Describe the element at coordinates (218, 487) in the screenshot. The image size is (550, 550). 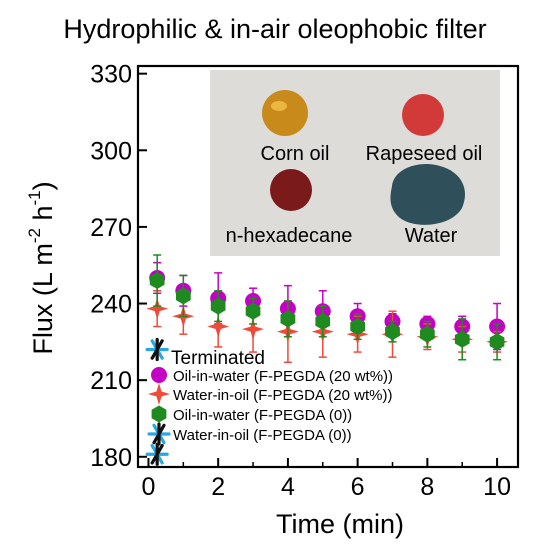
I see `x-tick-label: 2` at that location.